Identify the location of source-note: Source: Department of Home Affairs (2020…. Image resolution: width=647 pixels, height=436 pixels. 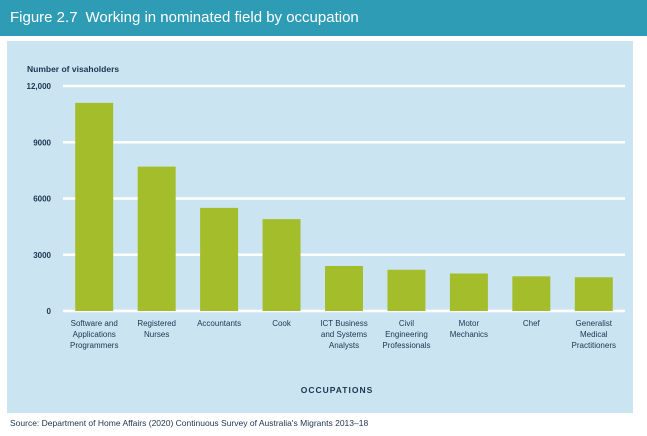
(189, 423).